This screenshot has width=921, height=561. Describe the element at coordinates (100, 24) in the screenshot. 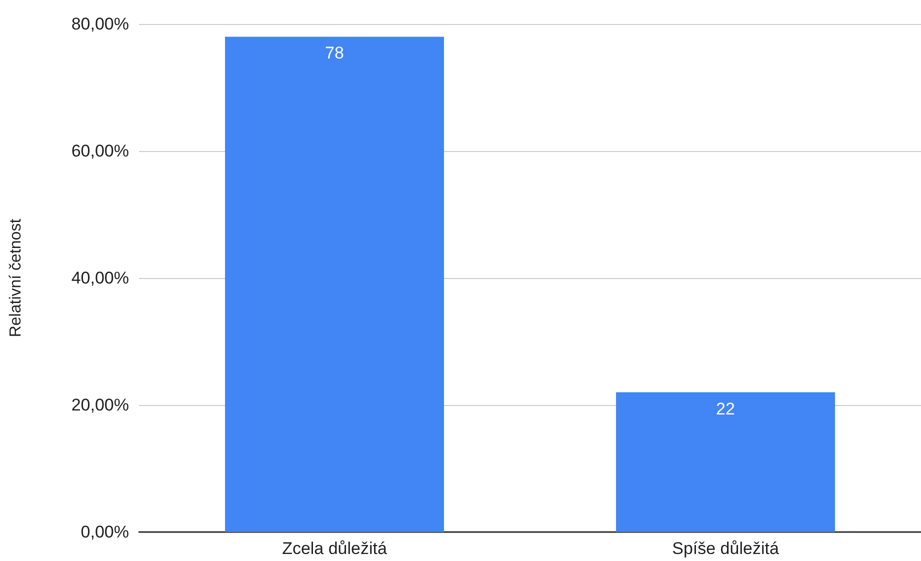

I see `y-tick-label: 80,00%` at that location.